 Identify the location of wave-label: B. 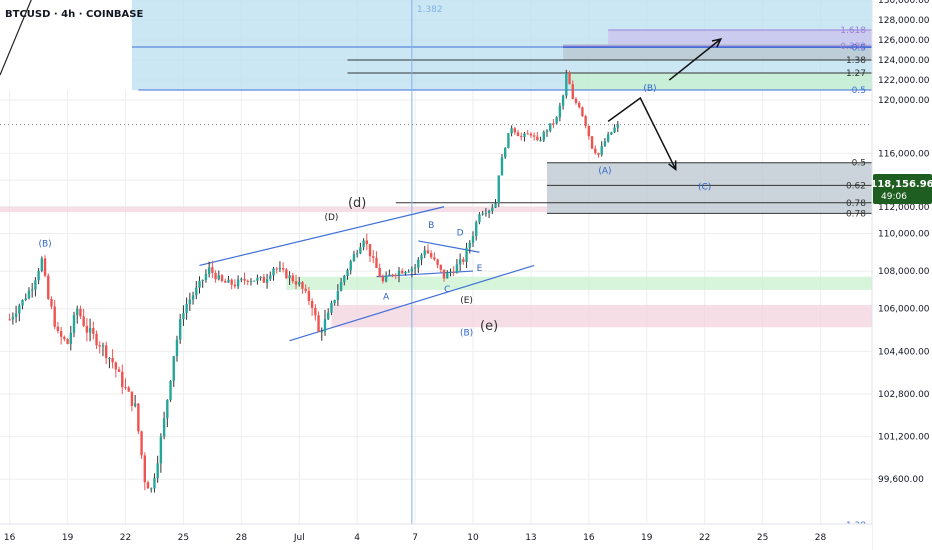
(431, 226).